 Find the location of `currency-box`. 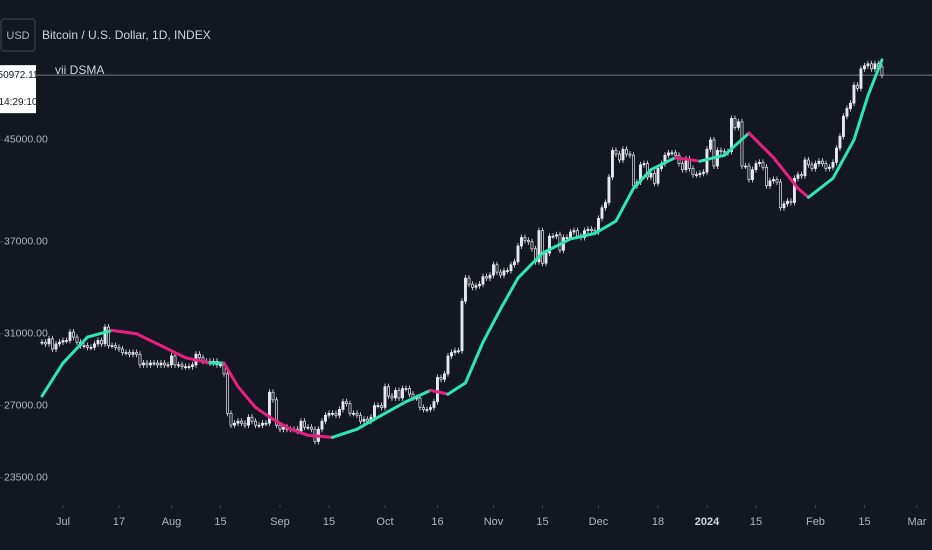

currency-box is located at coordinates (18, 35).